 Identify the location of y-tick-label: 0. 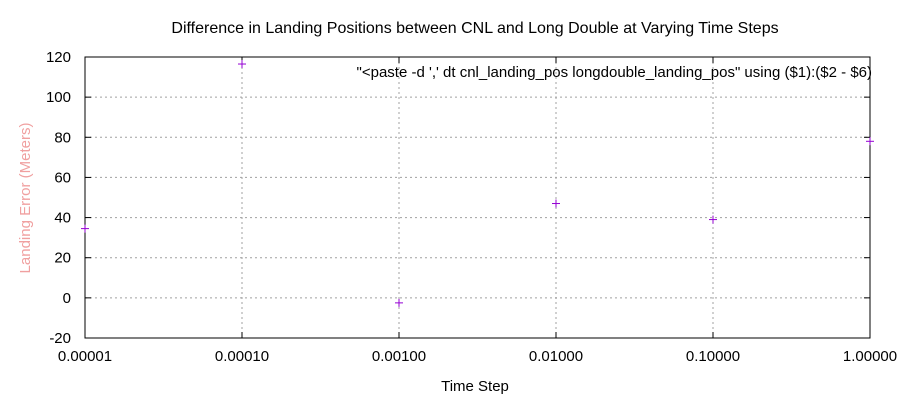
(67, 298).